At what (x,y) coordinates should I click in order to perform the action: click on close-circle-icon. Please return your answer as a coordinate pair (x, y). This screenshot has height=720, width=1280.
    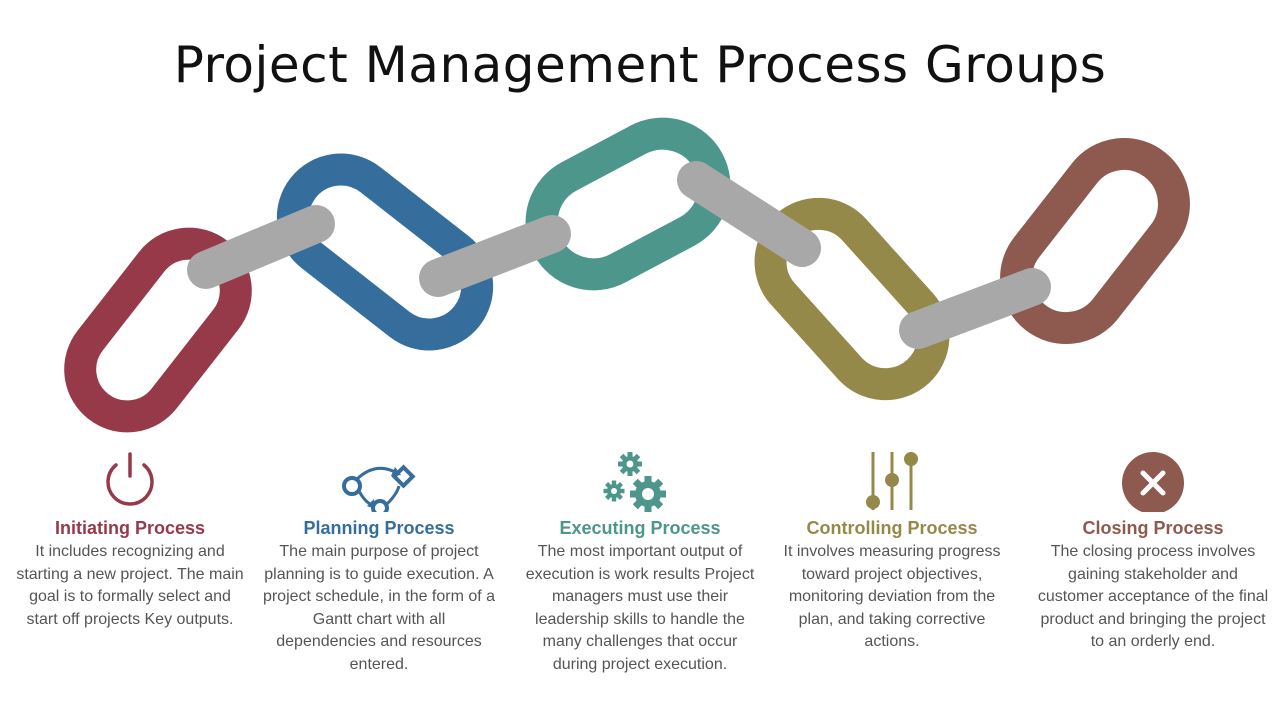
    Looking at the image, I should click on (1153, 482).